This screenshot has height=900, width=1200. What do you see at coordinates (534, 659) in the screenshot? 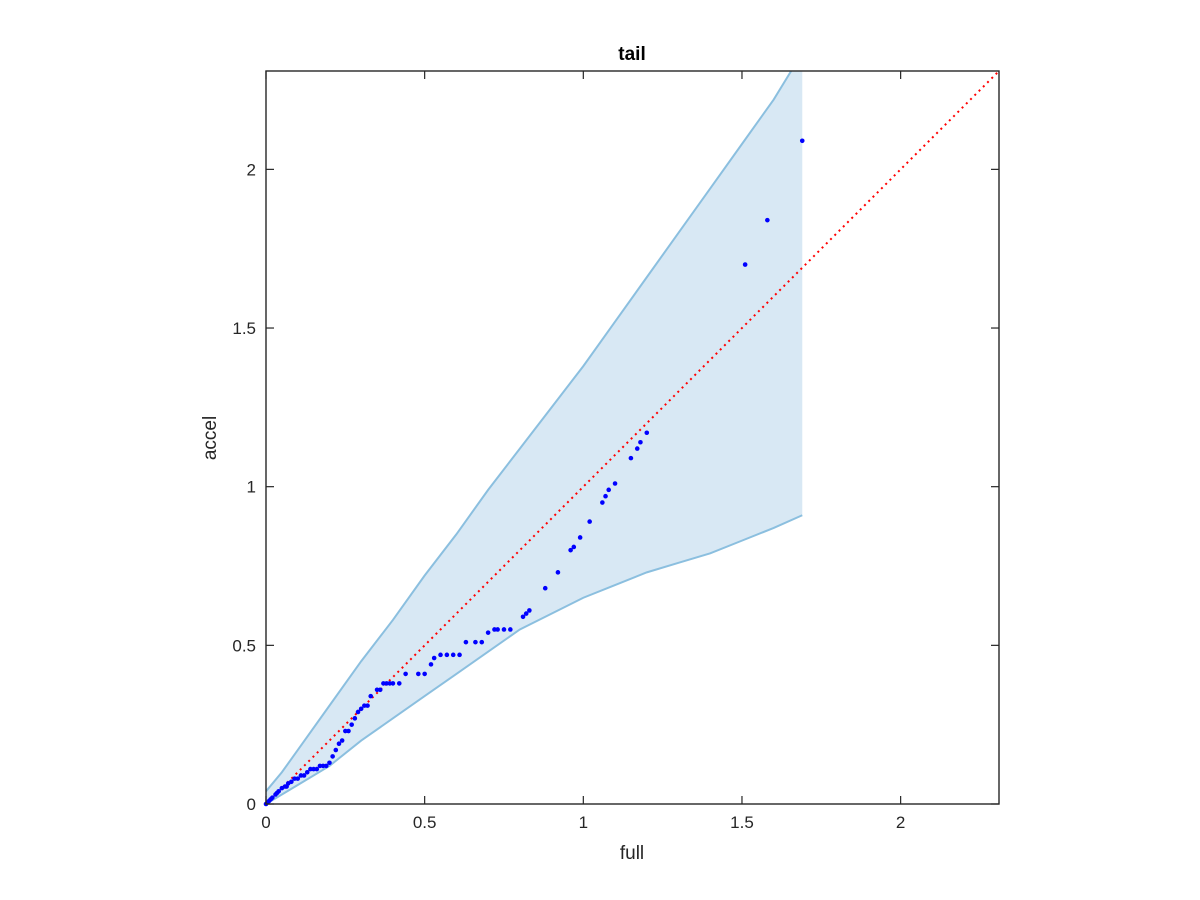
I see `band-lower-edge` at bounding box center [534, 659].